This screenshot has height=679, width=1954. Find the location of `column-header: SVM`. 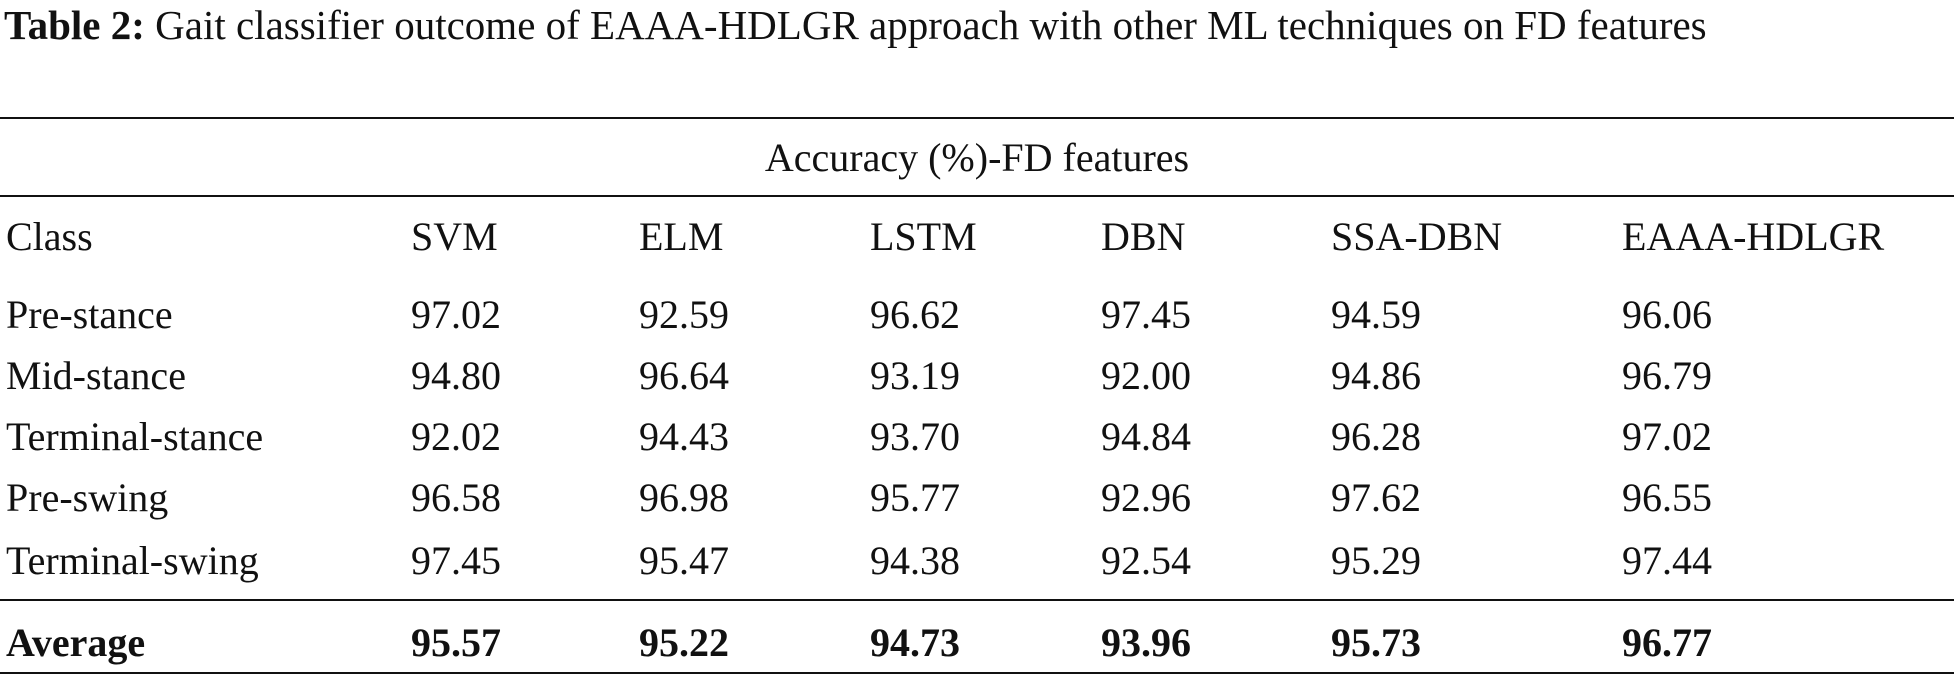

column-header: SVM is located at coordinates (454, 236).